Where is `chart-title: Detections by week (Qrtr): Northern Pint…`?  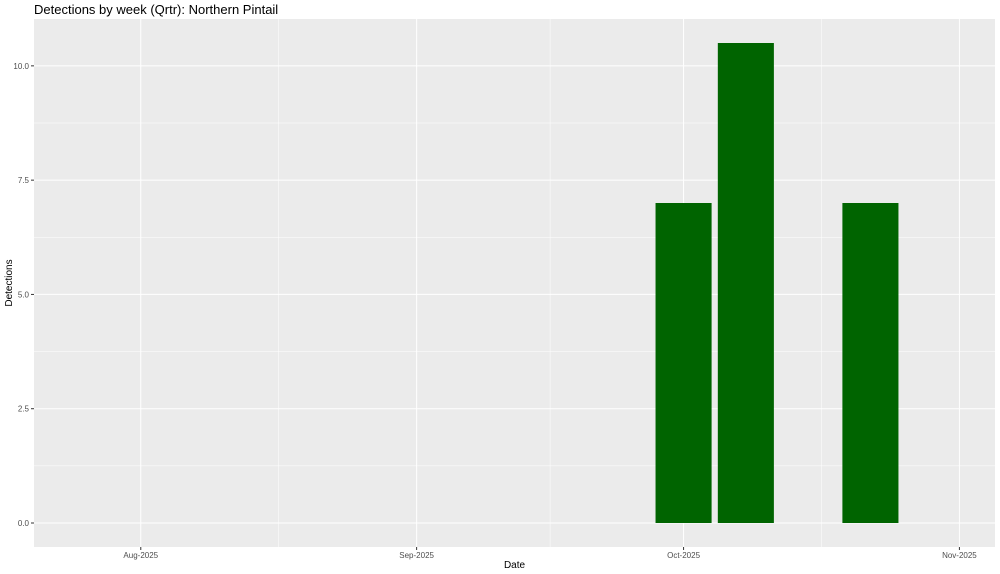
chart-title: Detections by week (Qrtr): Northern Pint… is located at coordinates (156, 9).